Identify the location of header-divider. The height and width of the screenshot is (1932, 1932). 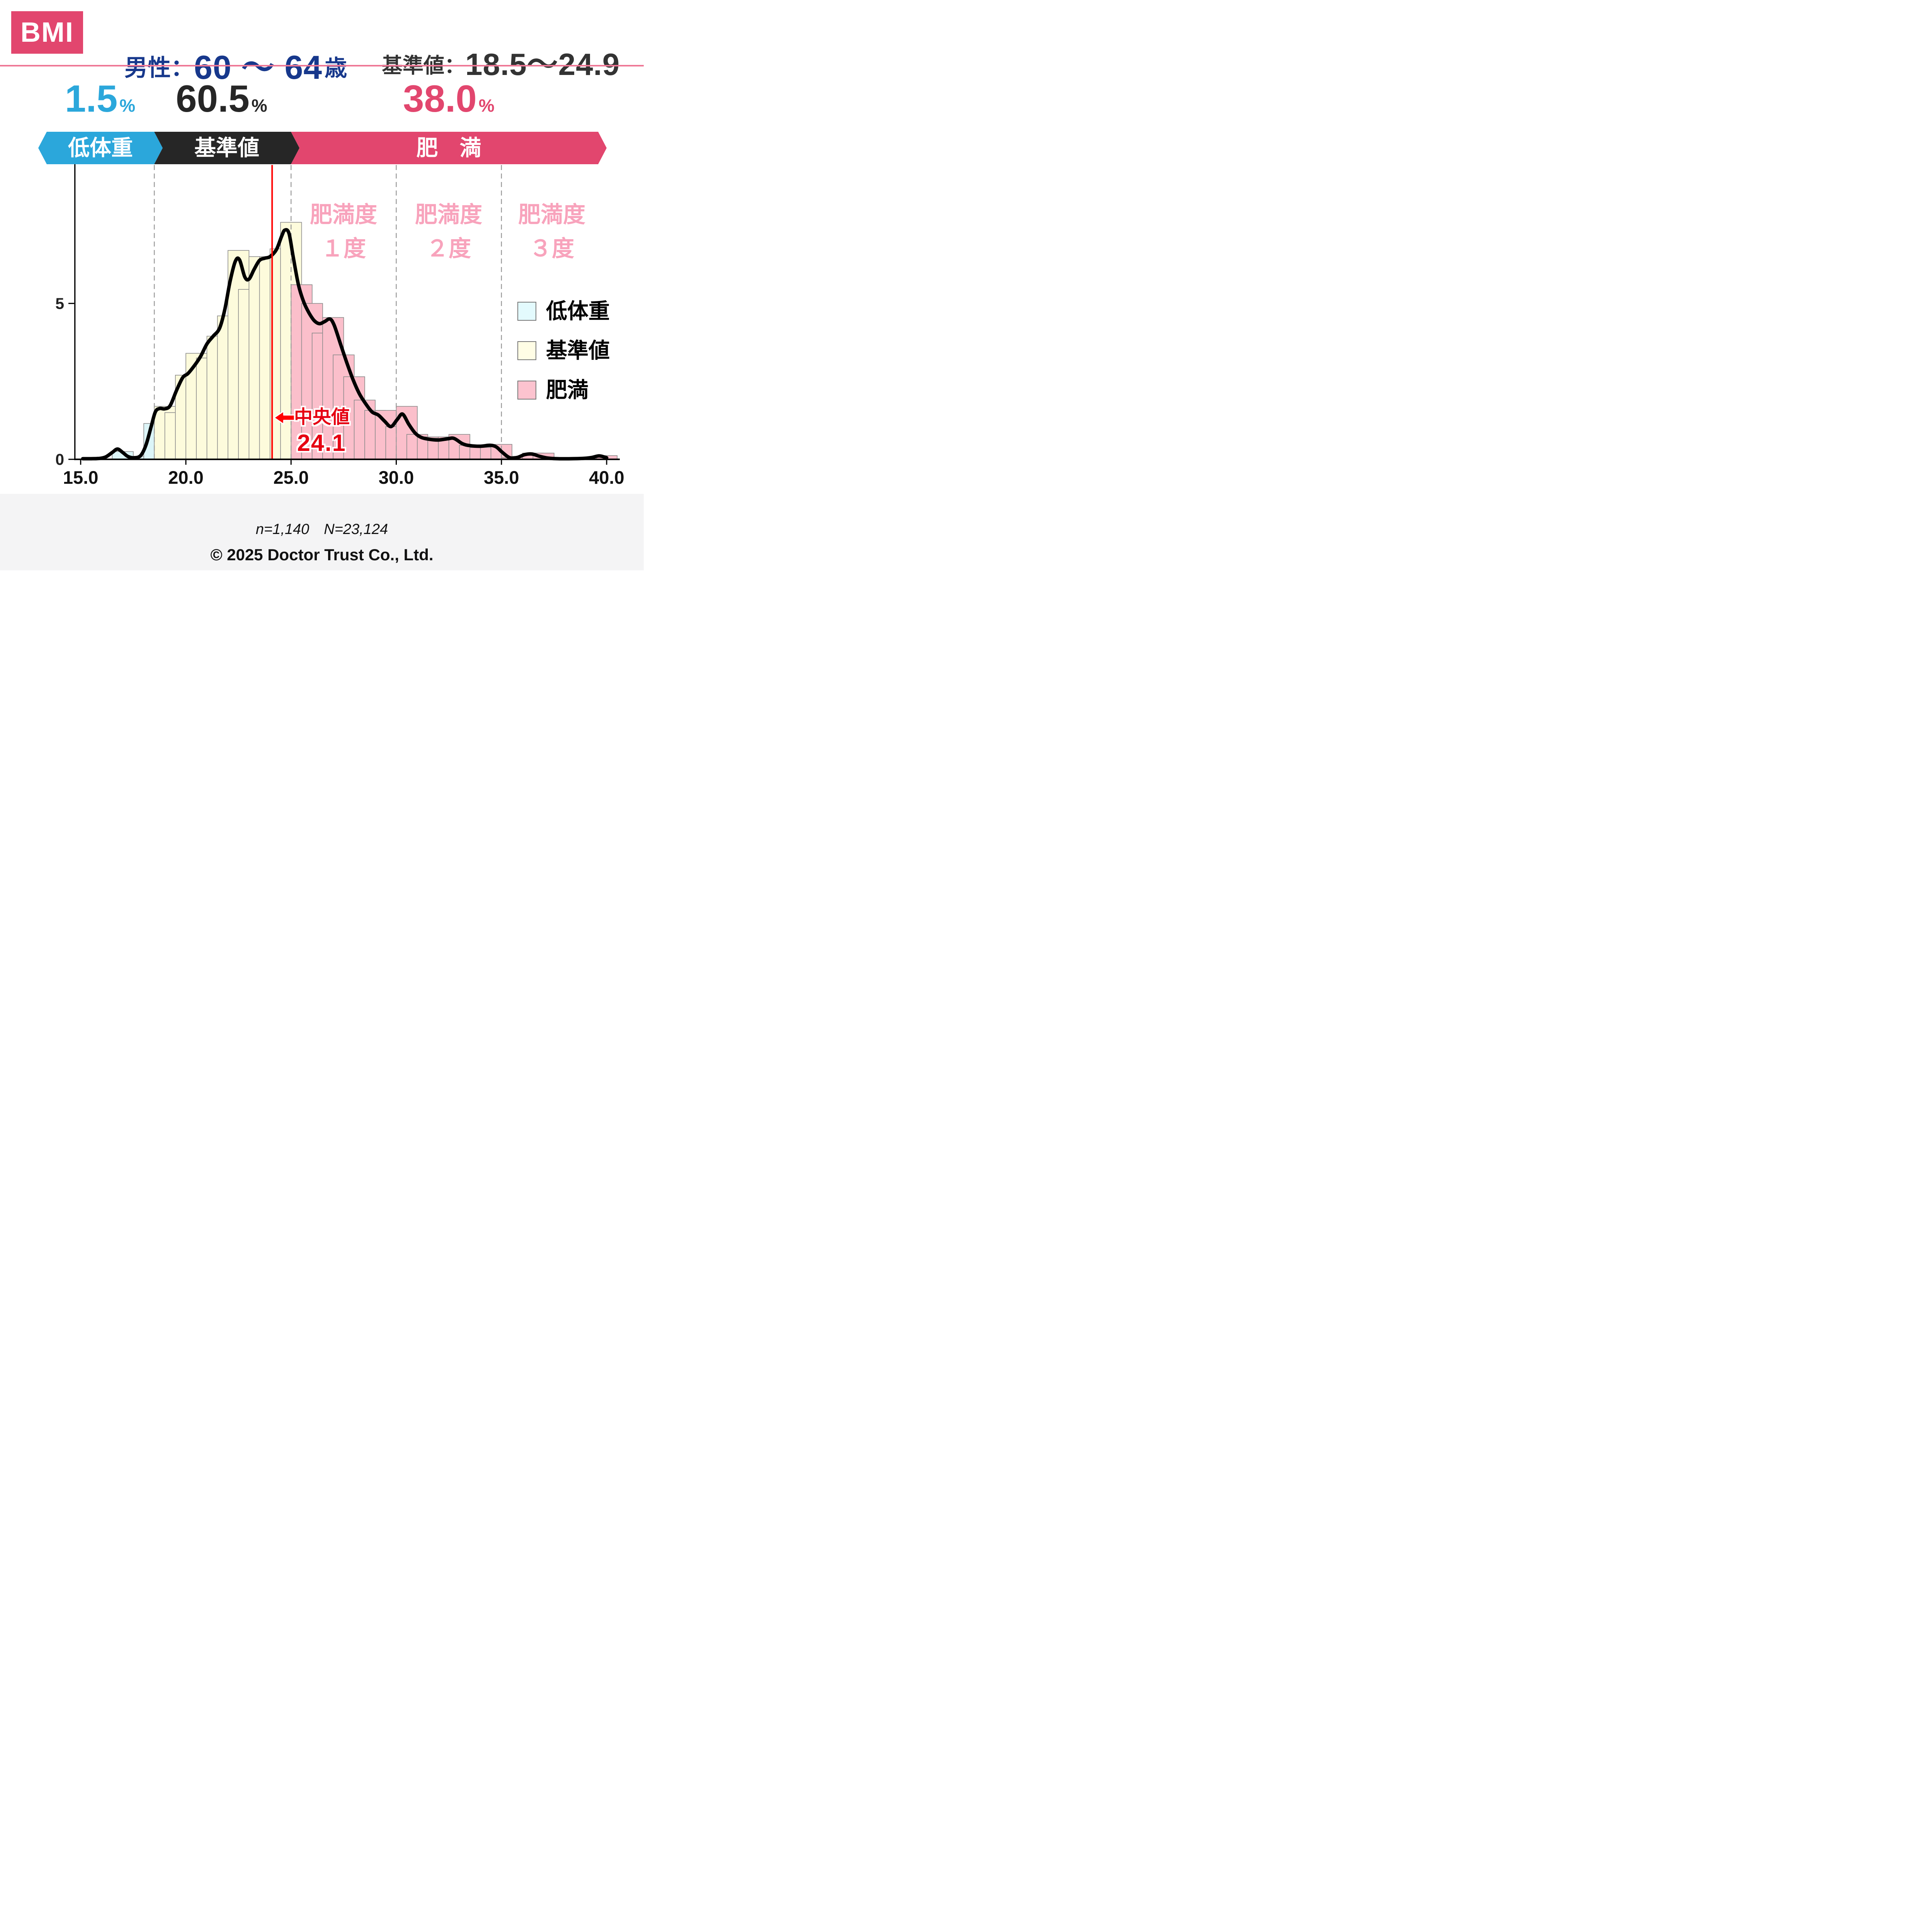
(322, 66).